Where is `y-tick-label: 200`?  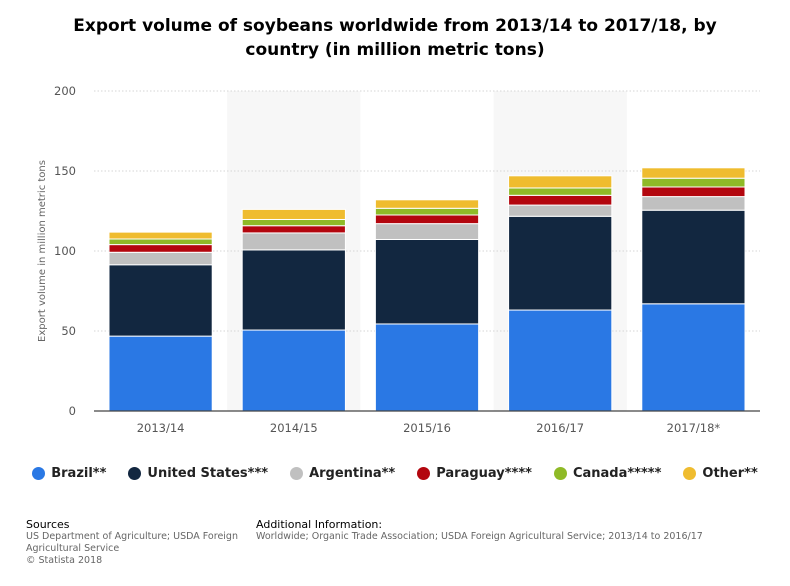 y-tick-label: 200 is located at coordinates (65, 91).